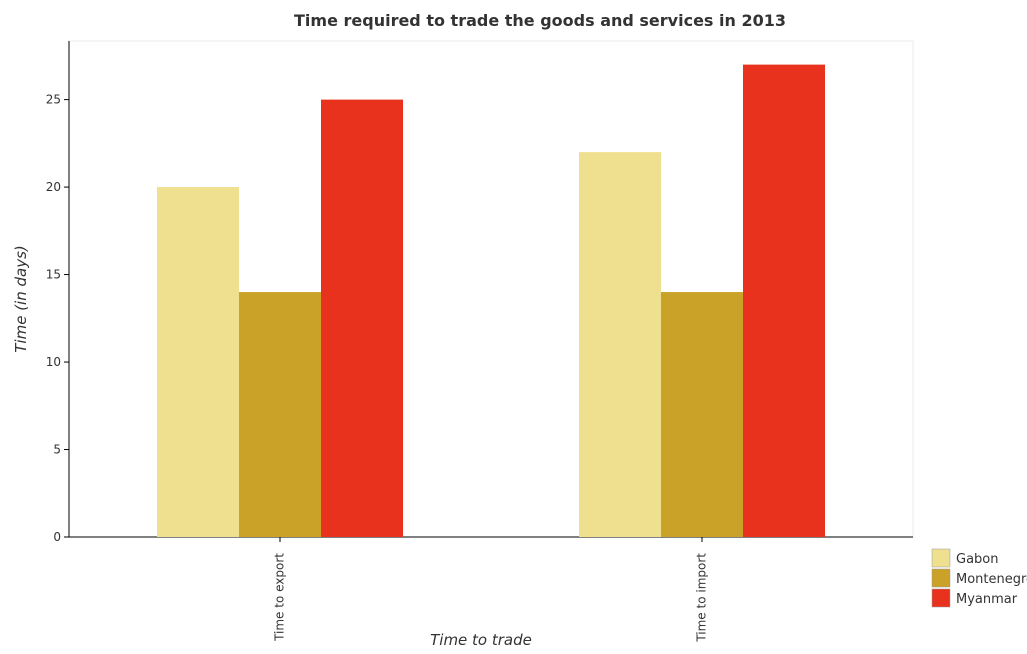 Image resolution: width=1027 pixels, height=654 pixels. I want to click on x-tick-label: Time to import, so click(702, 598).